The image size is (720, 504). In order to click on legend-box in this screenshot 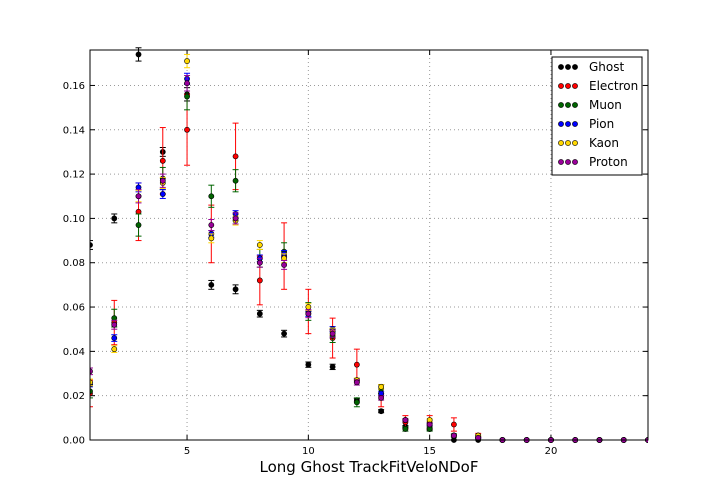, I will do `click(597, 116)`.